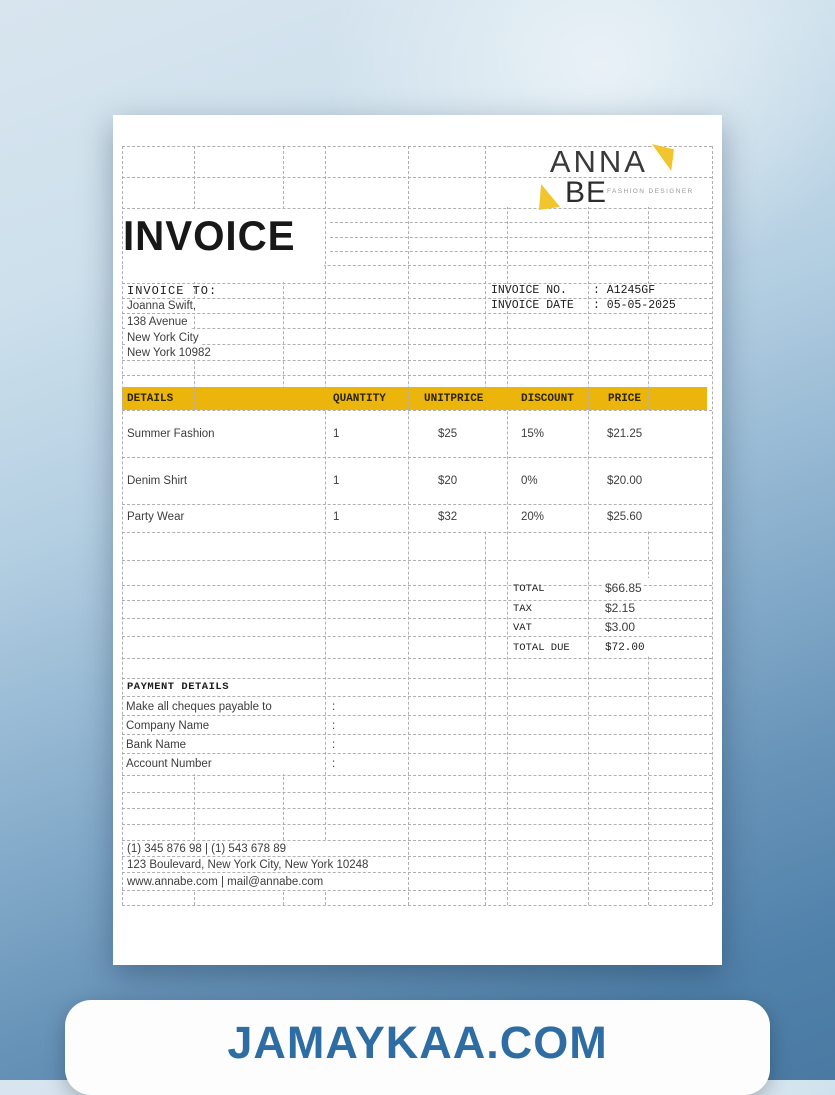  Describe the element at coordinates (209, 235) in the screenshot. I see `page-title: INVOICE` at that location.